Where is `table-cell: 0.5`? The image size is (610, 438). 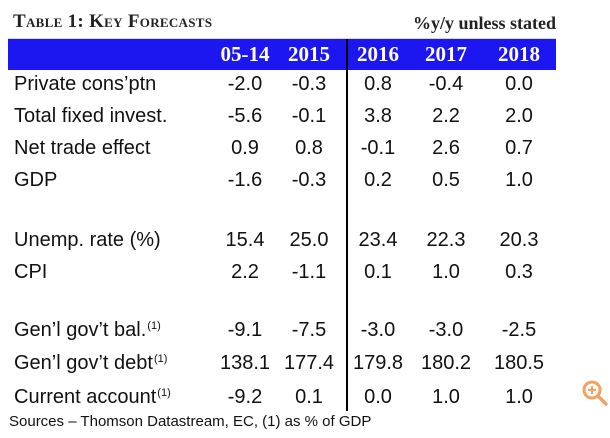 table-cell: 0.5 is located at coordinates (446, 180).